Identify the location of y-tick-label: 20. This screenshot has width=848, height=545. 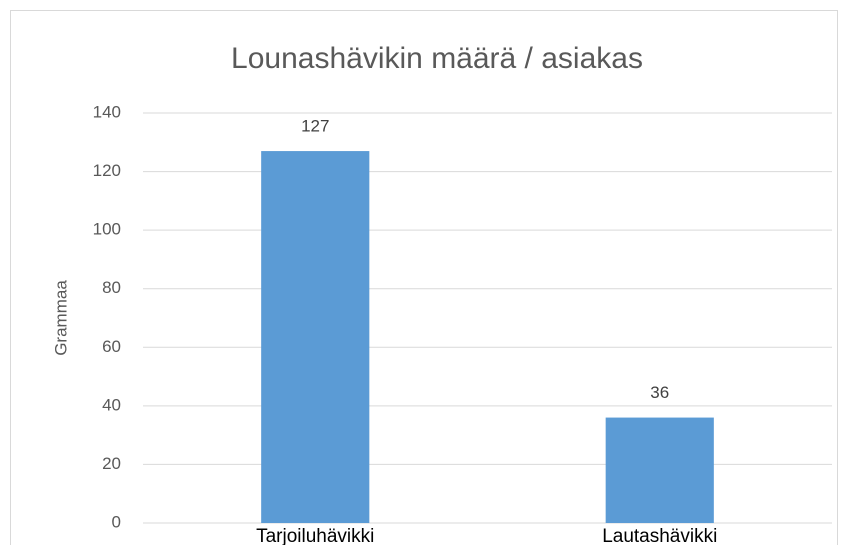
(111, 463).